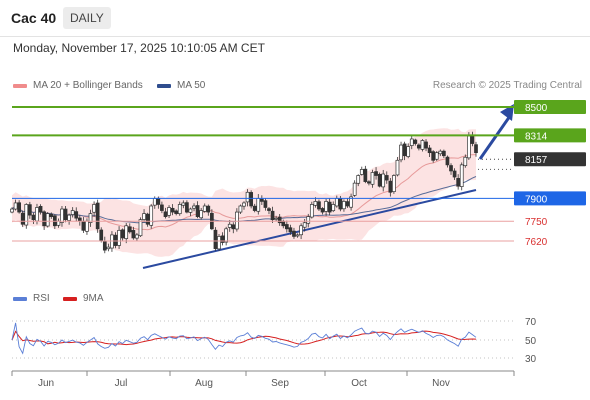 This screenshot has height=400, width=590. I want to click on level-label-7750: 7750, so click(536, 222).